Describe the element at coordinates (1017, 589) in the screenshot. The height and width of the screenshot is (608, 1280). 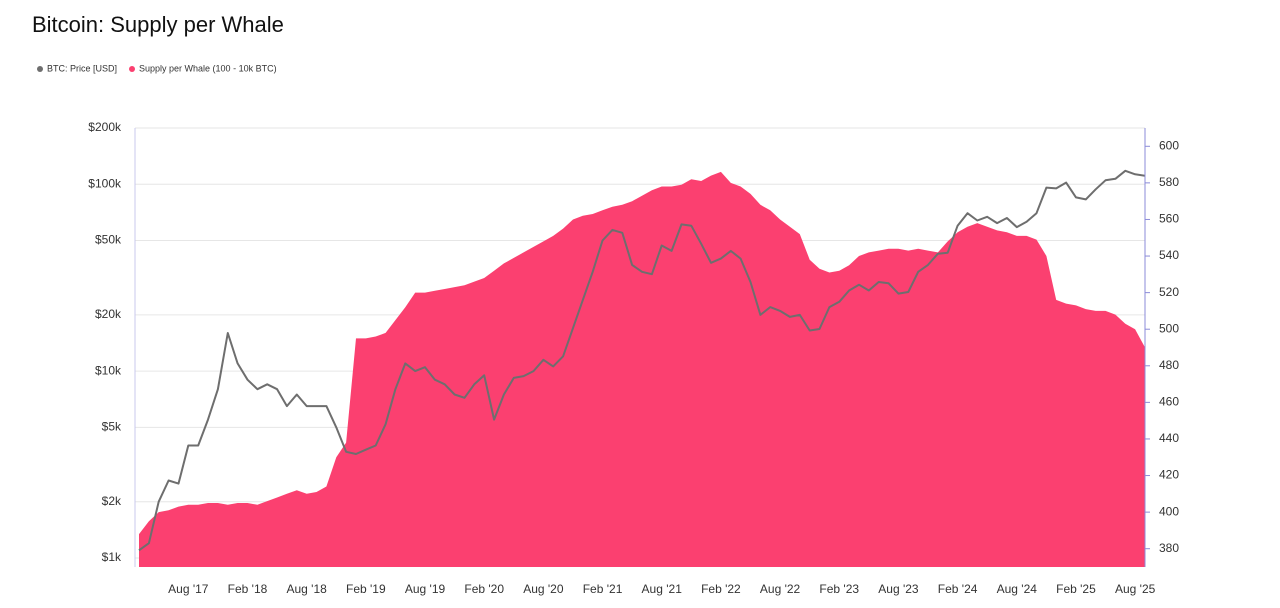
I see `x-tick-label: Aug '24` at that location.